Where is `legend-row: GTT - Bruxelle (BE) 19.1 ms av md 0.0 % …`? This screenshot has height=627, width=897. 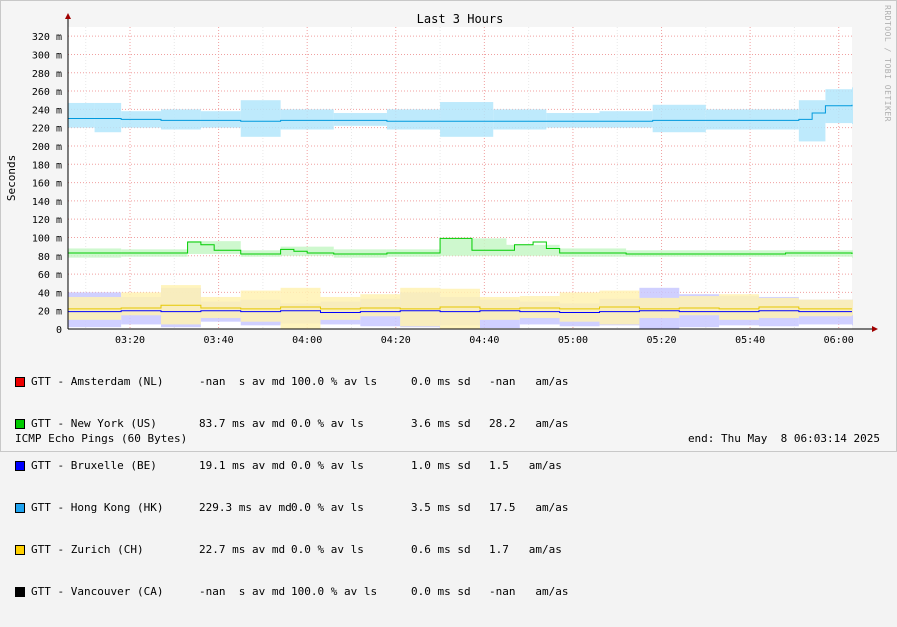 legend-row: GTT - Bruxelle (BE) 19.1 ms av md 0.0 % … is located at coordinates (288, 466).